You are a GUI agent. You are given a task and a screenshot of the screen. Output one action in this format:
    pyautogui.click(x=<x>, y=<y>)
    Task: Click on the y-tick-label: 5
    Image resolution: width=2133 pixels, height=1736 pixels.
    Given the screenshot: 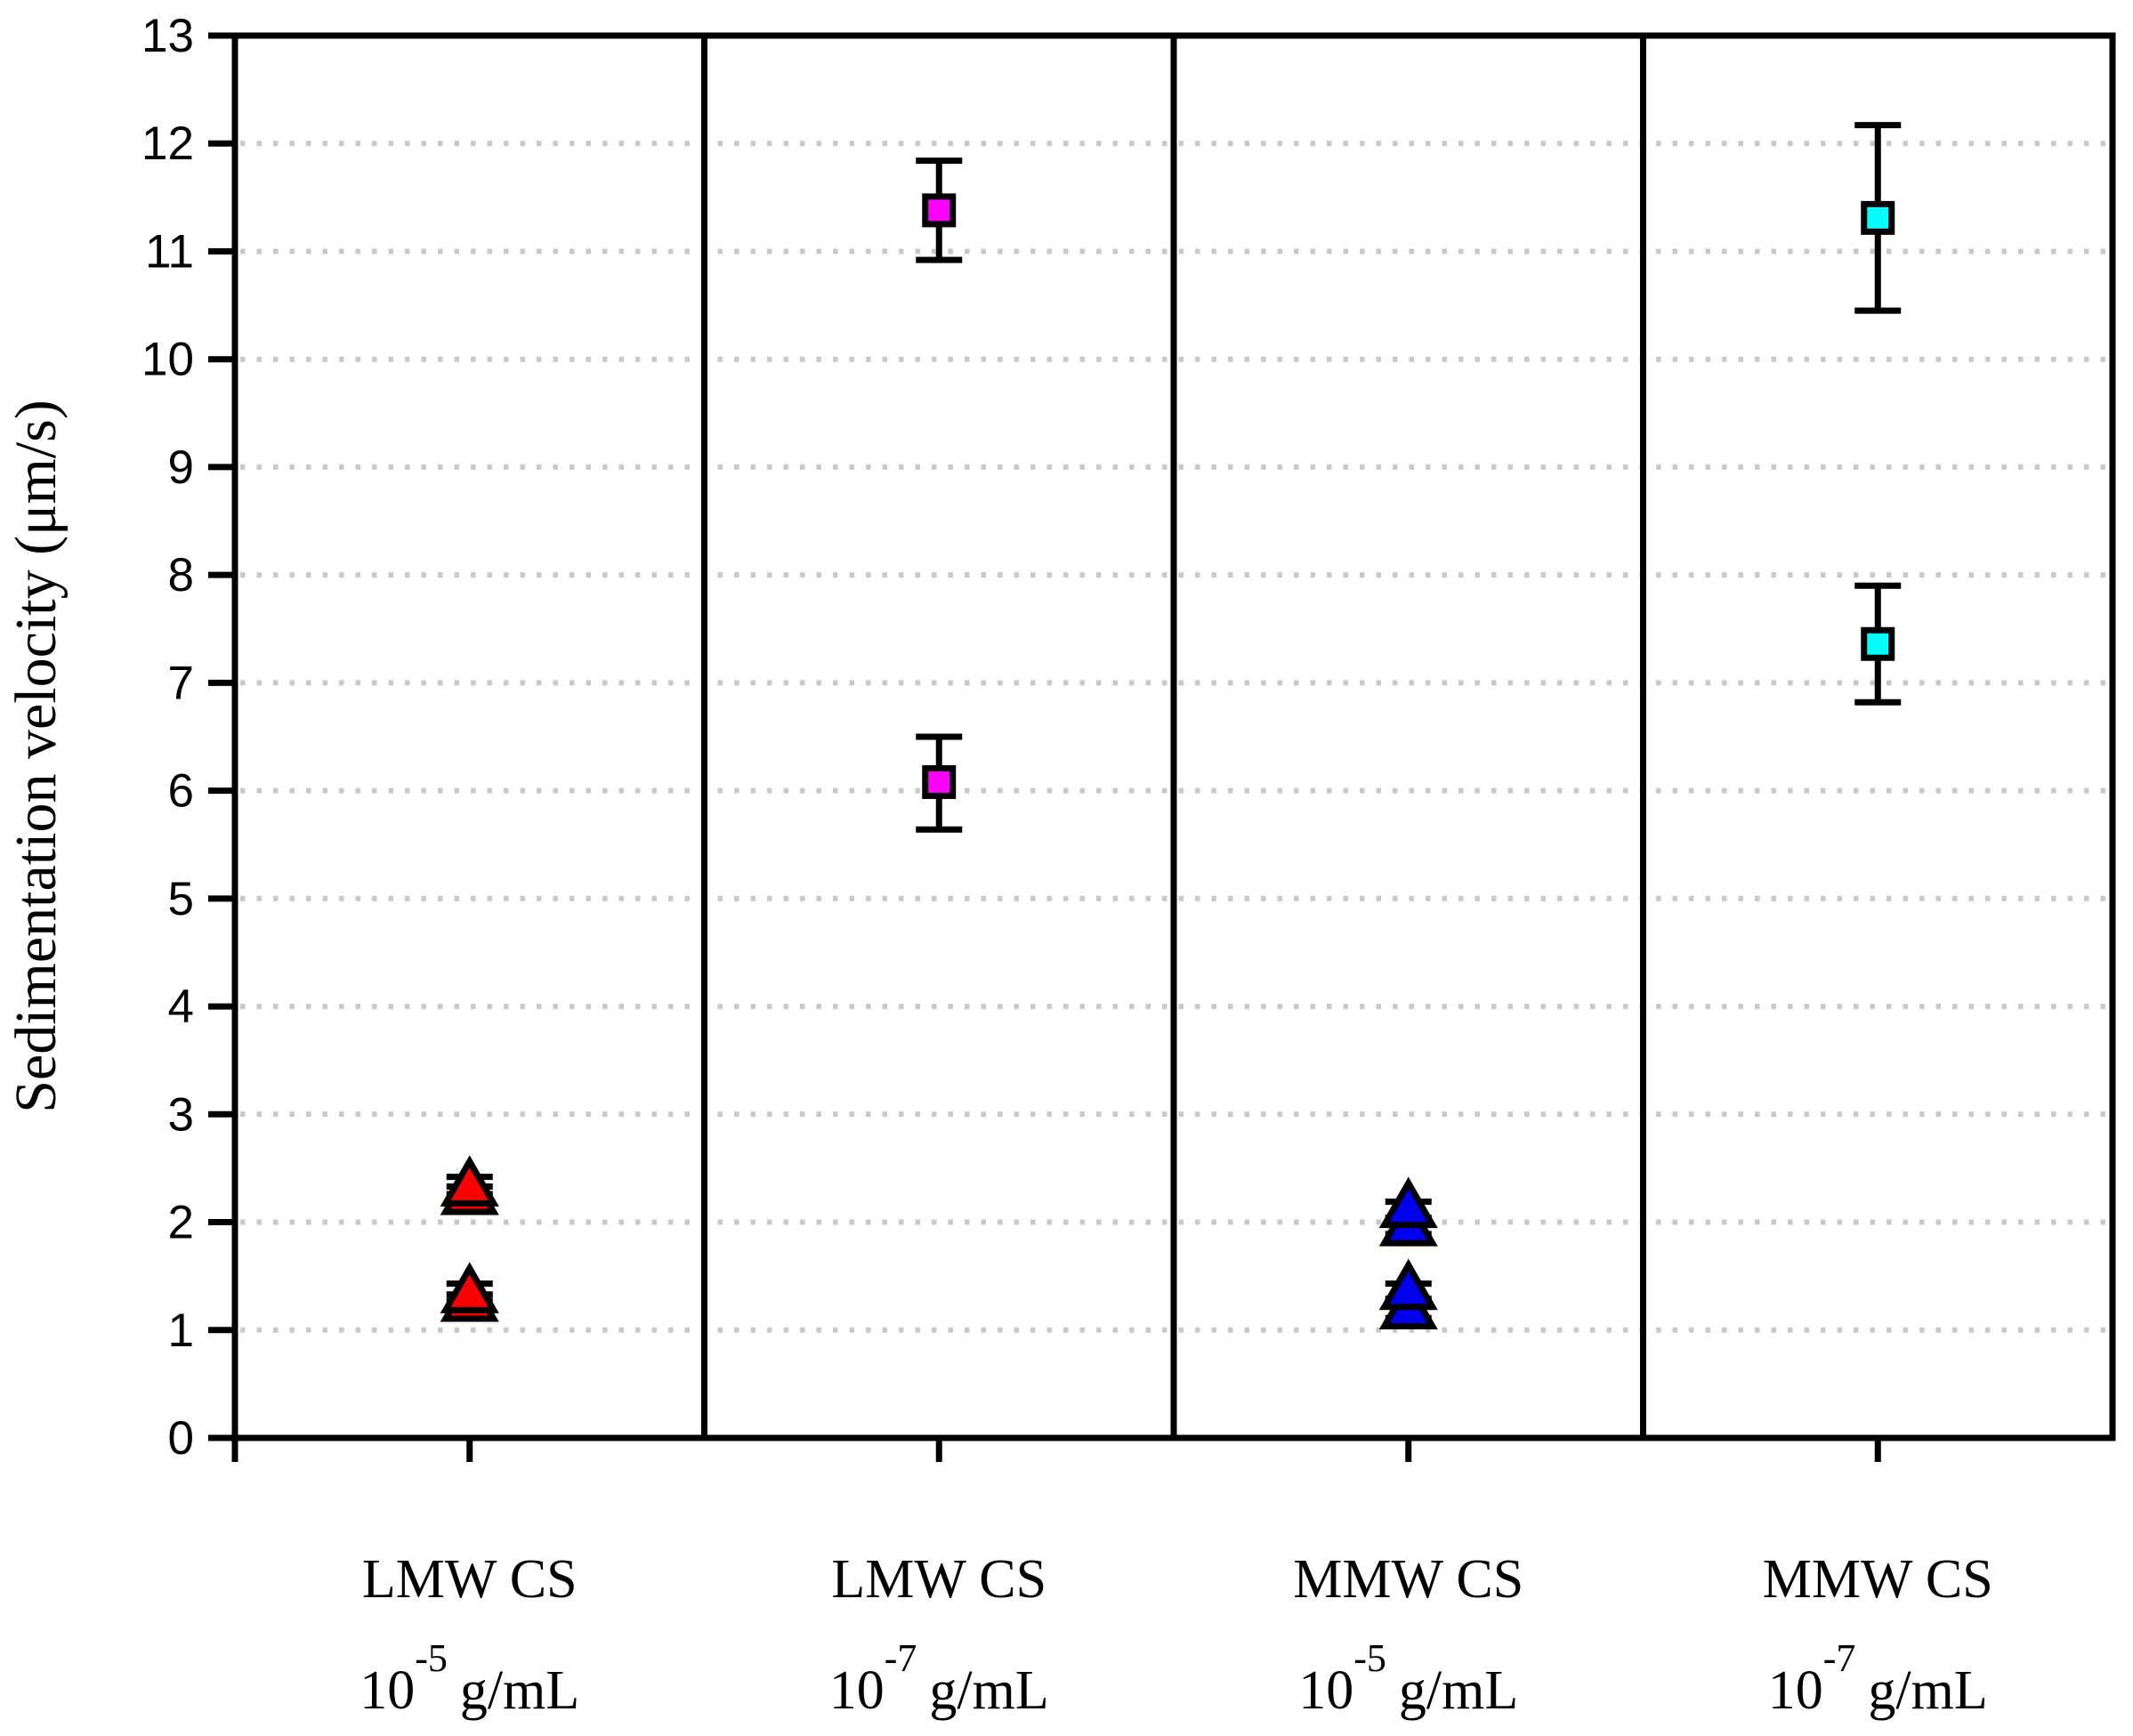 What is the action you would take?
    pyautogui.click(x=181, y=899)
    